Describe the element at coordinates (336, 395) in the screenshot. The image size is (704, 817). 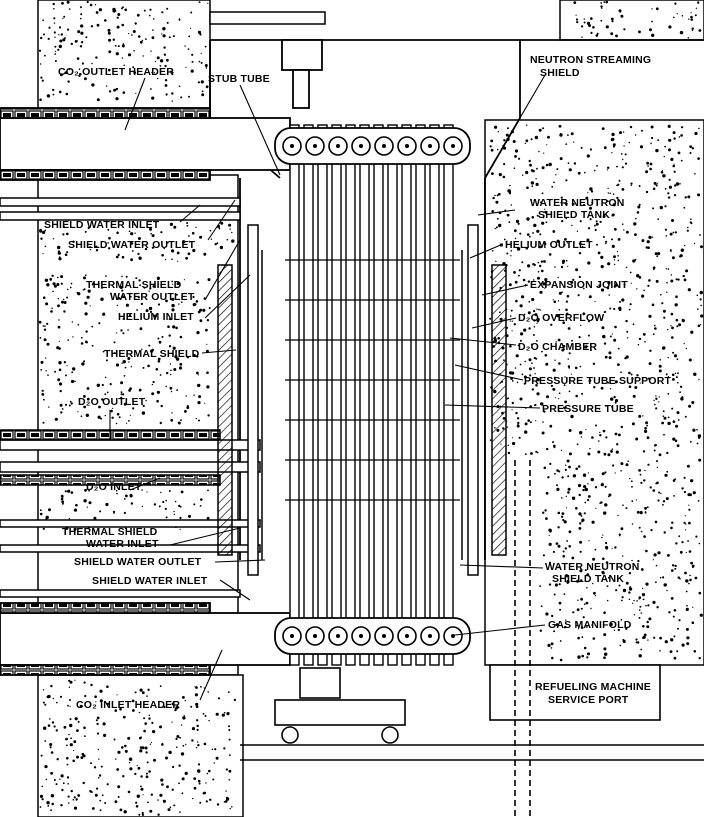
I see `pressure-tube` at that location.